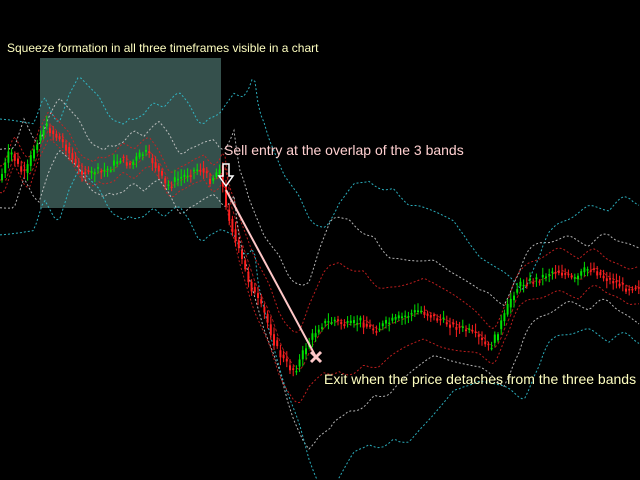 The height and width of the screenshot is (480, 640). What do you see at coordinates (130, 133) in the screenshot?
I see `squeeze-zone-layer` at bounding box center [130, 133].